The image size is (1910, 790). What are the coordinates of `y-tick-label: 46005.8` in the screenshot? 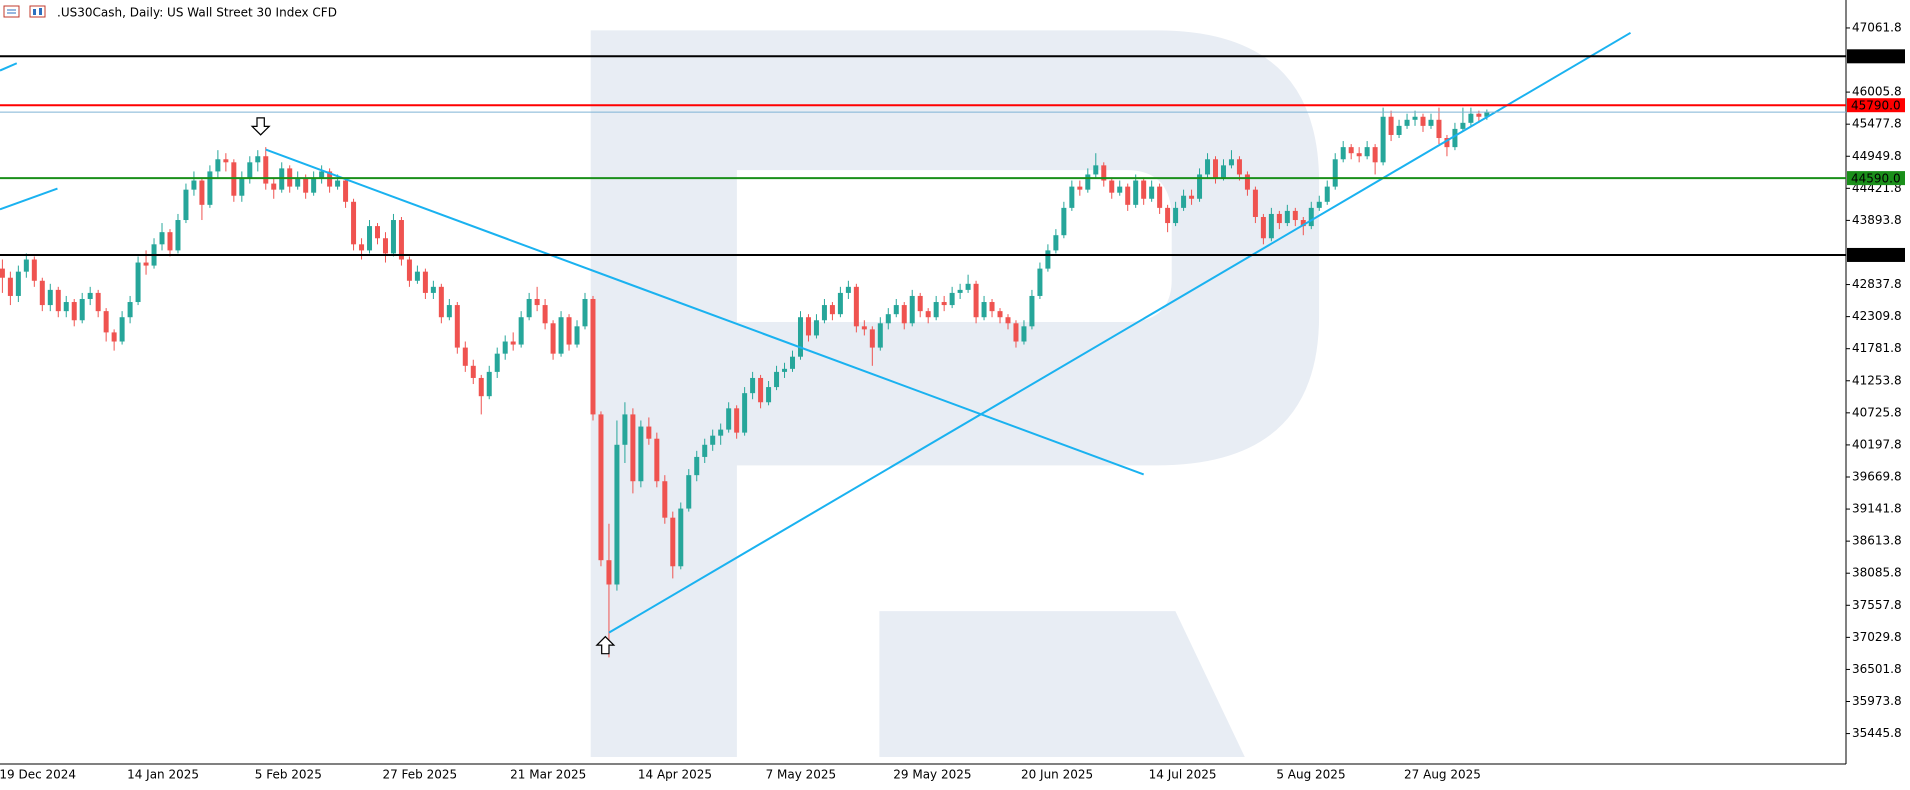 It's located at (1877, 92).